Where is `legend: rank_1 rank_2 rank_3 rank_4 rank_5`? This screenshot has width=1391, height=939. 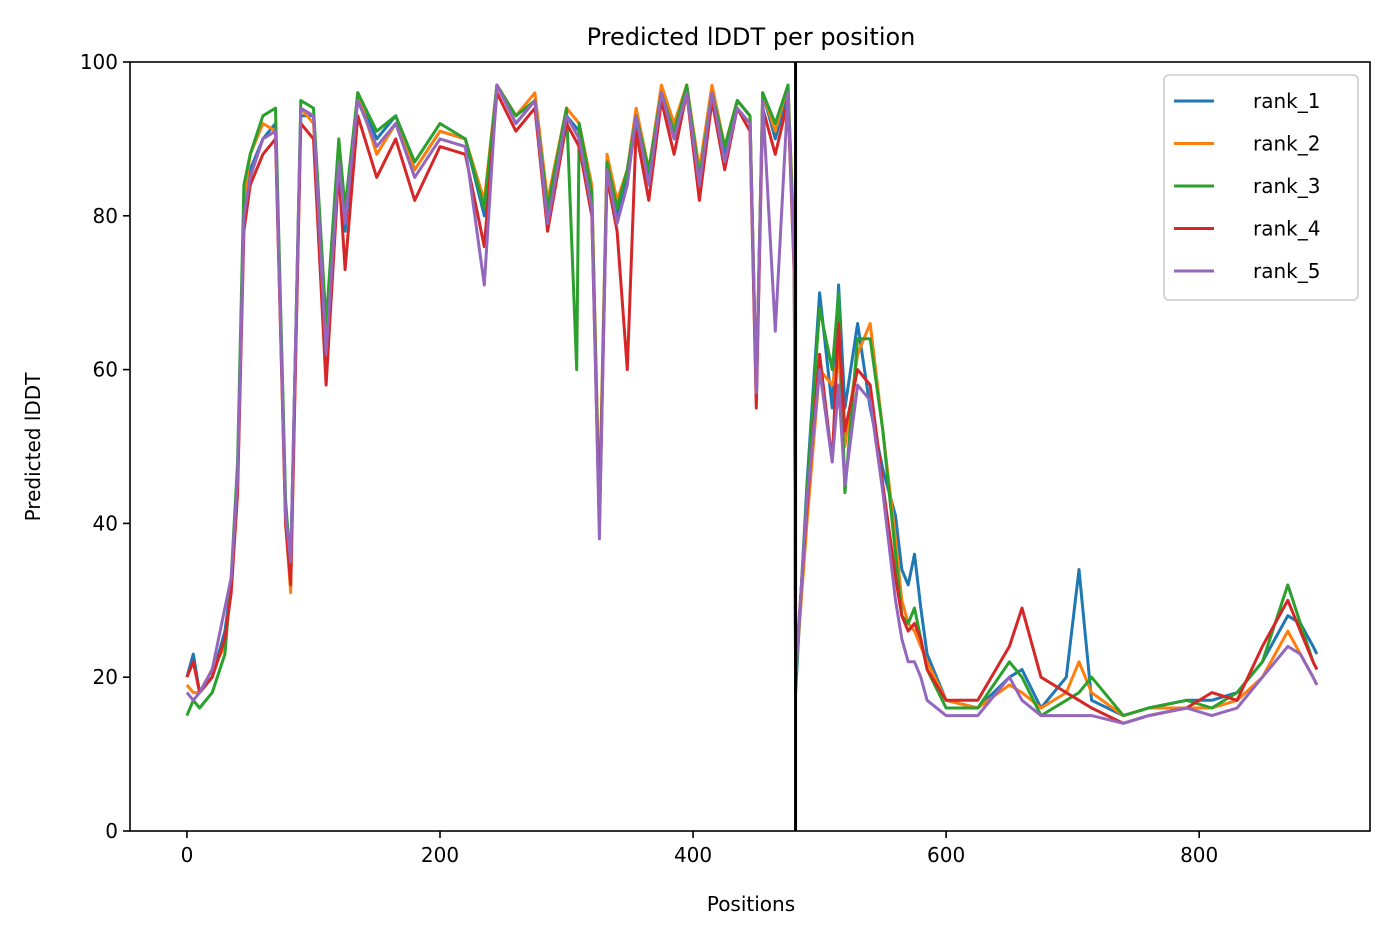
legend: rank_1 rank_2 rank_3 rank_4 rank_5 is located at coordinates (1261, 187).